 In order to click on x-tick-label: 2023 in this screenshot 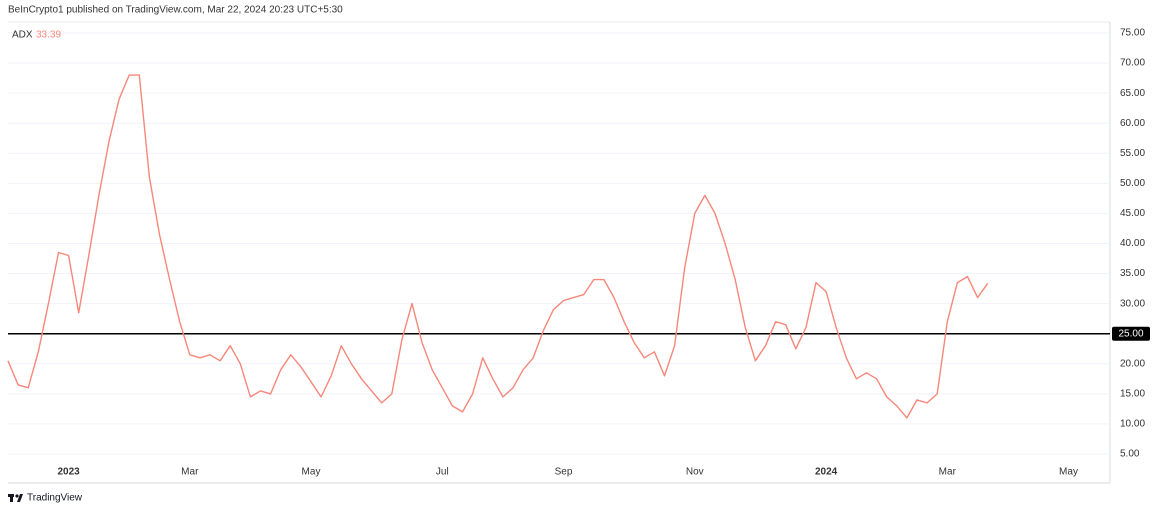, I will do `click(68, 472)`.